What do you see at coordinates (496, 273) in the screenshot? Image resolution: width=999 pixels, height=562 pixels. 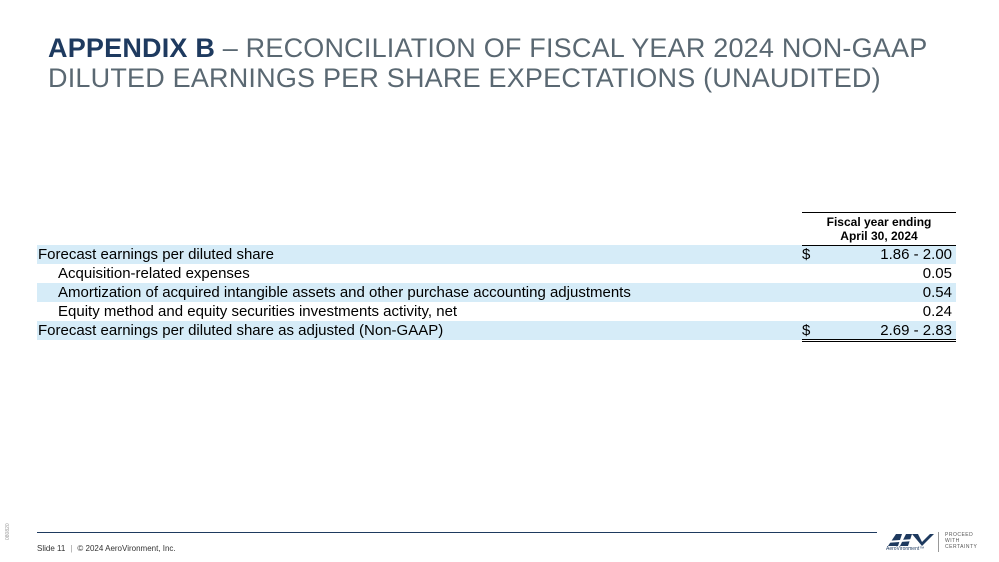 I see `table-row: Acquisition-related expenses 0.05` at bounding box center [496, 273].